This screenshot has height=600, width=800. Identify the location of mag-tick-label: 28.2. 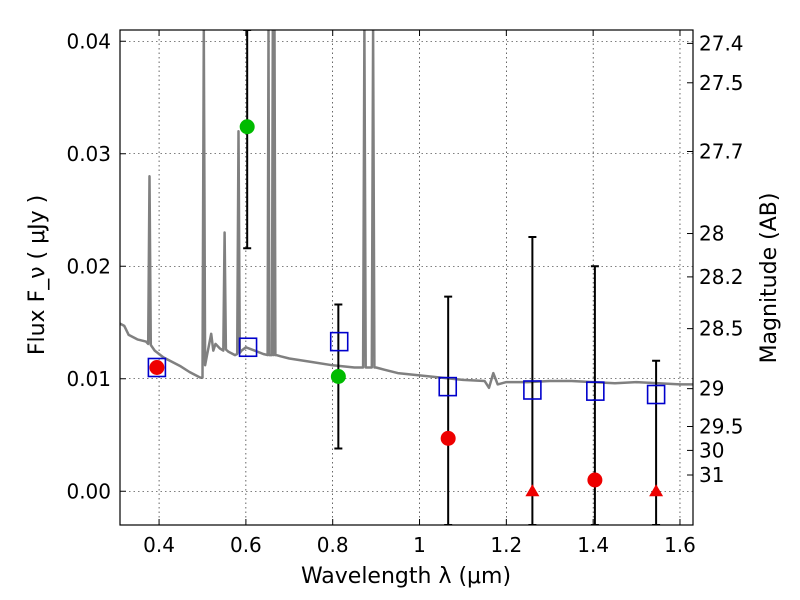
(721, 277).